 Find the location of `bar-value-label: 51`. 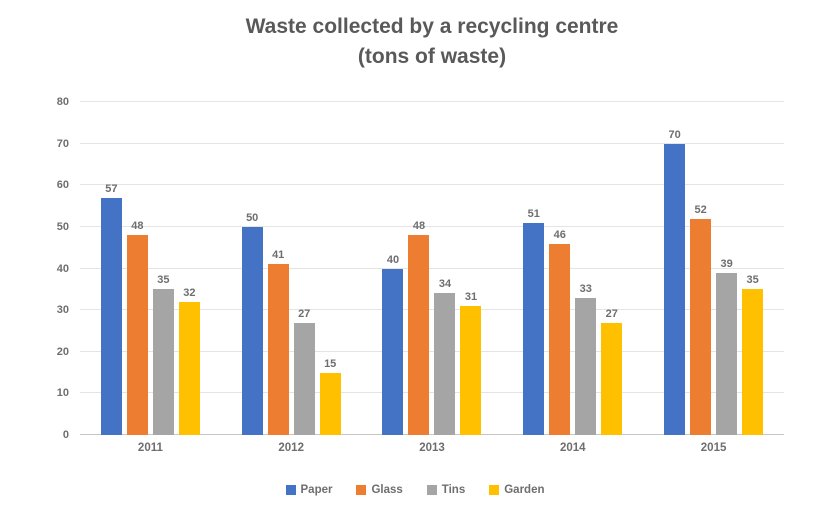

bar-value-label: 51 is located at coordinates (533, 213).